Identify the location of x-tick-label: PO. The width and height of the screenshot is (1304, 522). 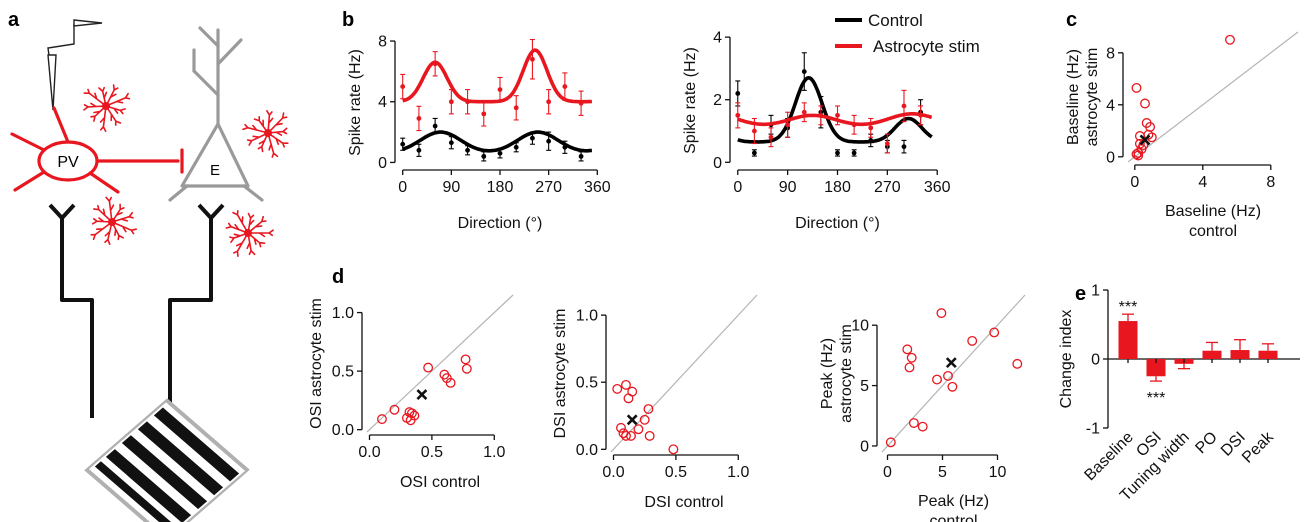
(1206, 443).